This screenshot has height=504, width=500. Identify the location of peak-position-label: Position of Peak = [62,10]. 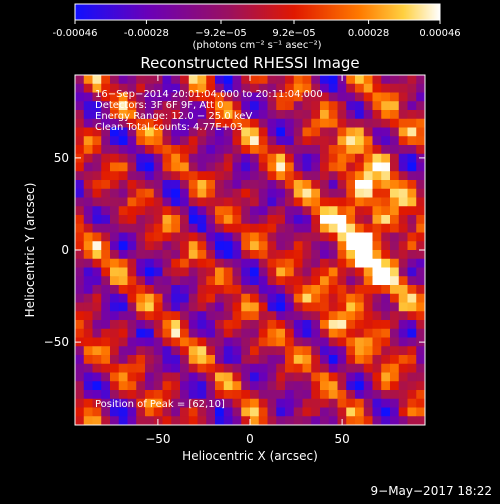
(160, 404).